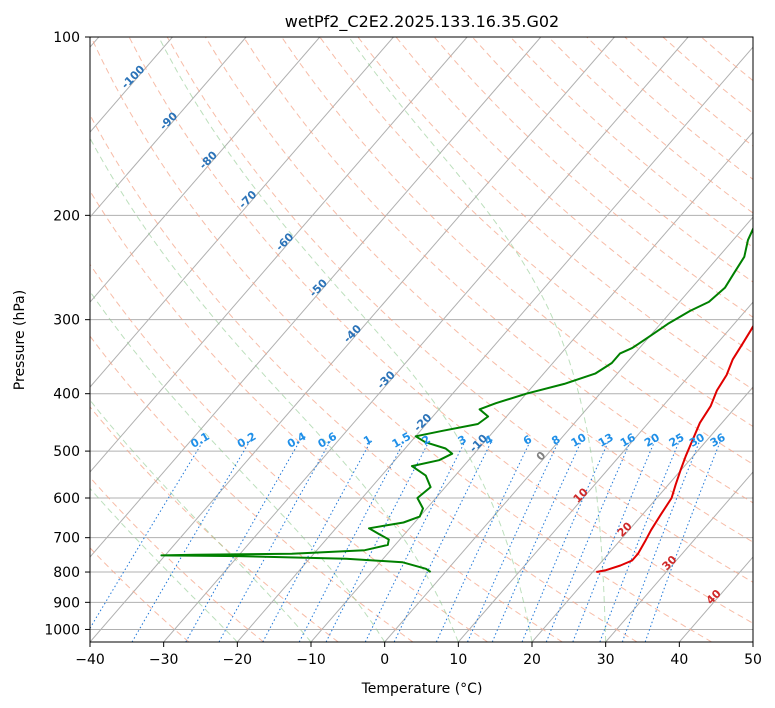 The image size is (775, 708). Describe the element at coordinates (66, 603) in the screenshot. I see `y-tick-label: 900` at that location.